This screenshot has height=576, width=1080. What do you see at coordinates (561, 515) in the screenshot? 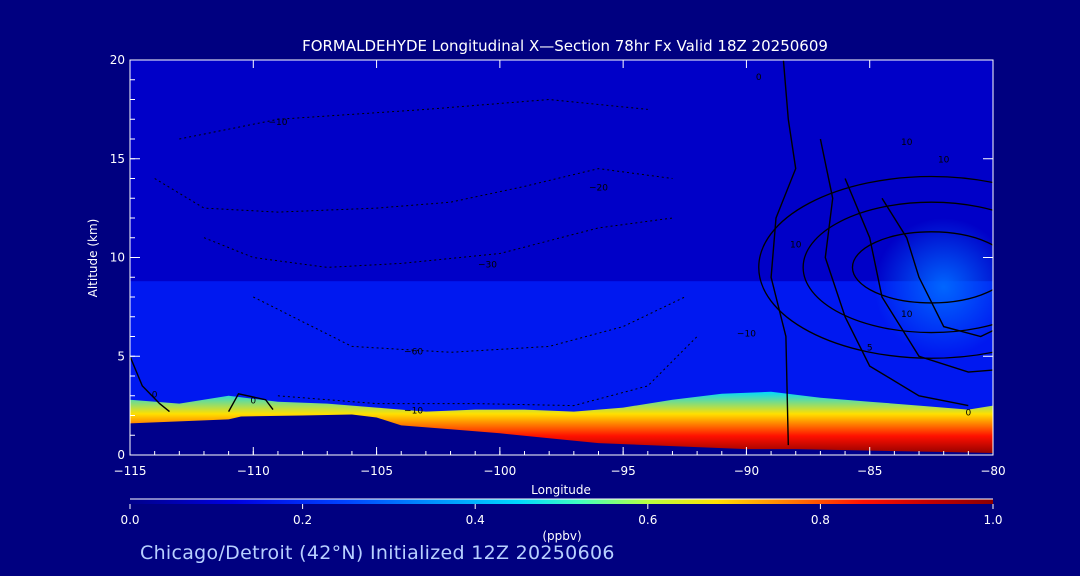
I see `colorbar-ticks: 0.0 0.2 0.4 0.6 0.8 1.0` at bounding box center [561, 515].